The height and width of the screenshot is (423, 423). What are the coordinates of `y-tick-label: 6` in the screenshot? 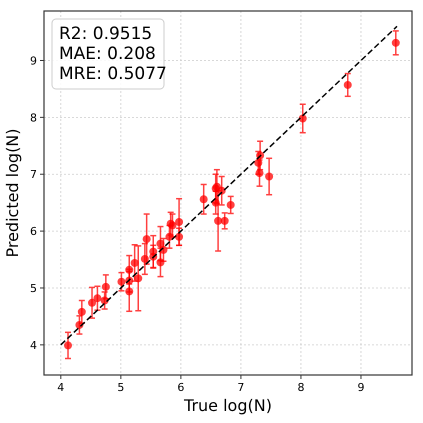 It's located at (33, 231).